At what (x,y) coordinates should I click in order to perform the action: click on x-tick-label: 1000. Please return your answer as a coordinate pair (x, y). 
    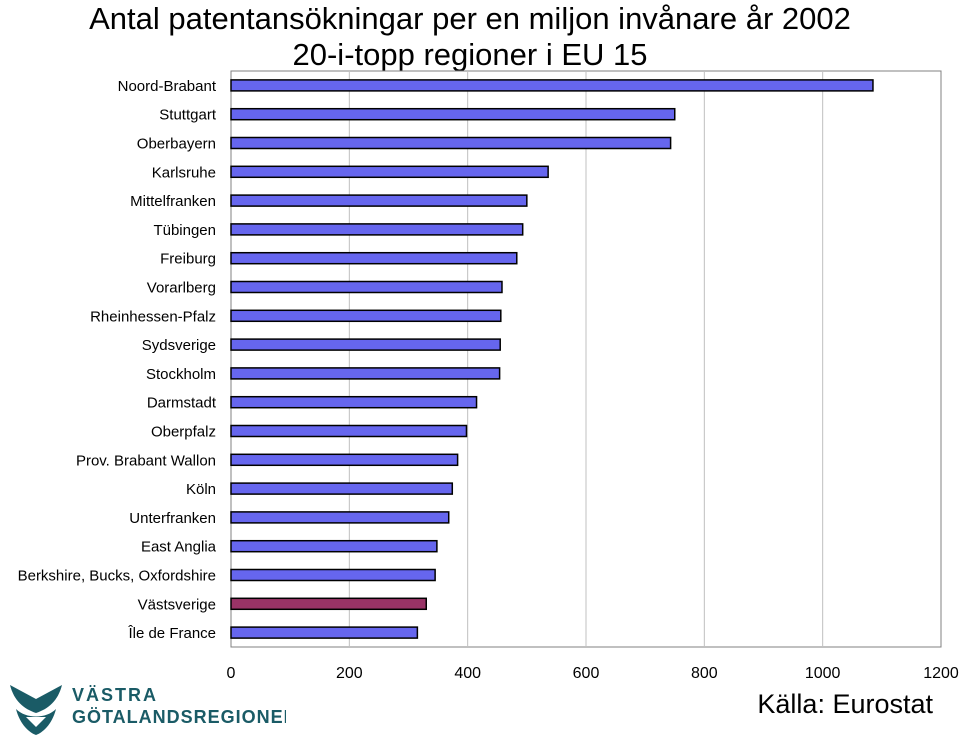
    Looking at the image, I should click on (823, 673).